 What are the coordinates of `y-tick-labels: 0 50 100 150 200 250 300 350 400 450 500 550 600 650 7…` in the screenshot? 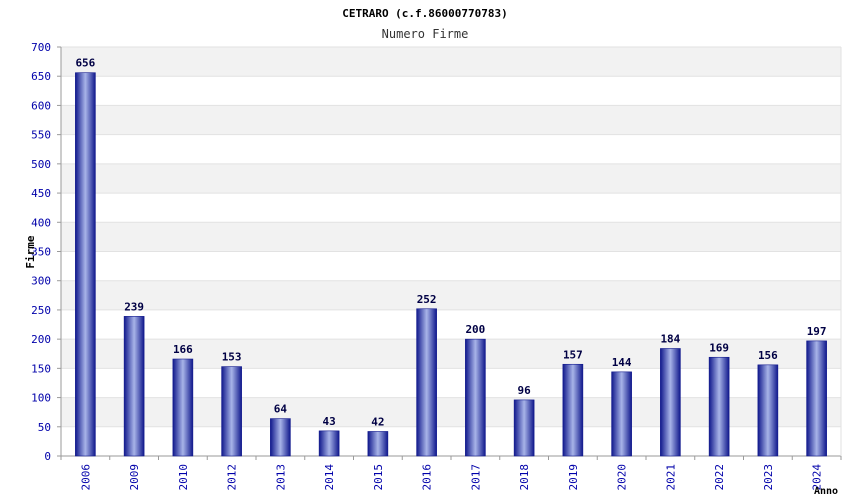 It's located at (41, 252).